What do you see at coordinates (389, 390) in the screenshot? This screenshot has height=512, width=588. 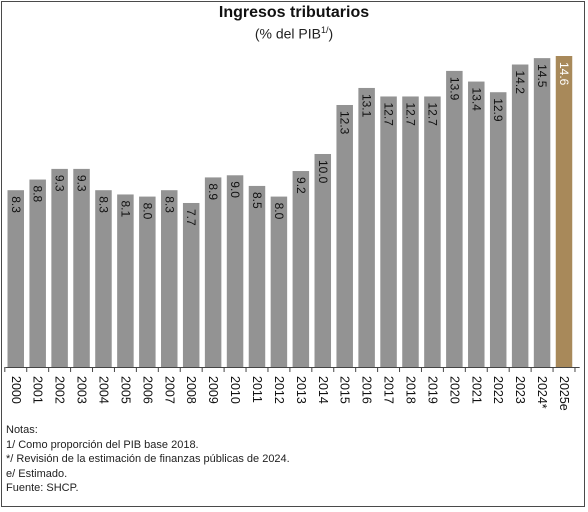 I see `x-tick-label-2017: 2017` at bounding box center [389, 390].